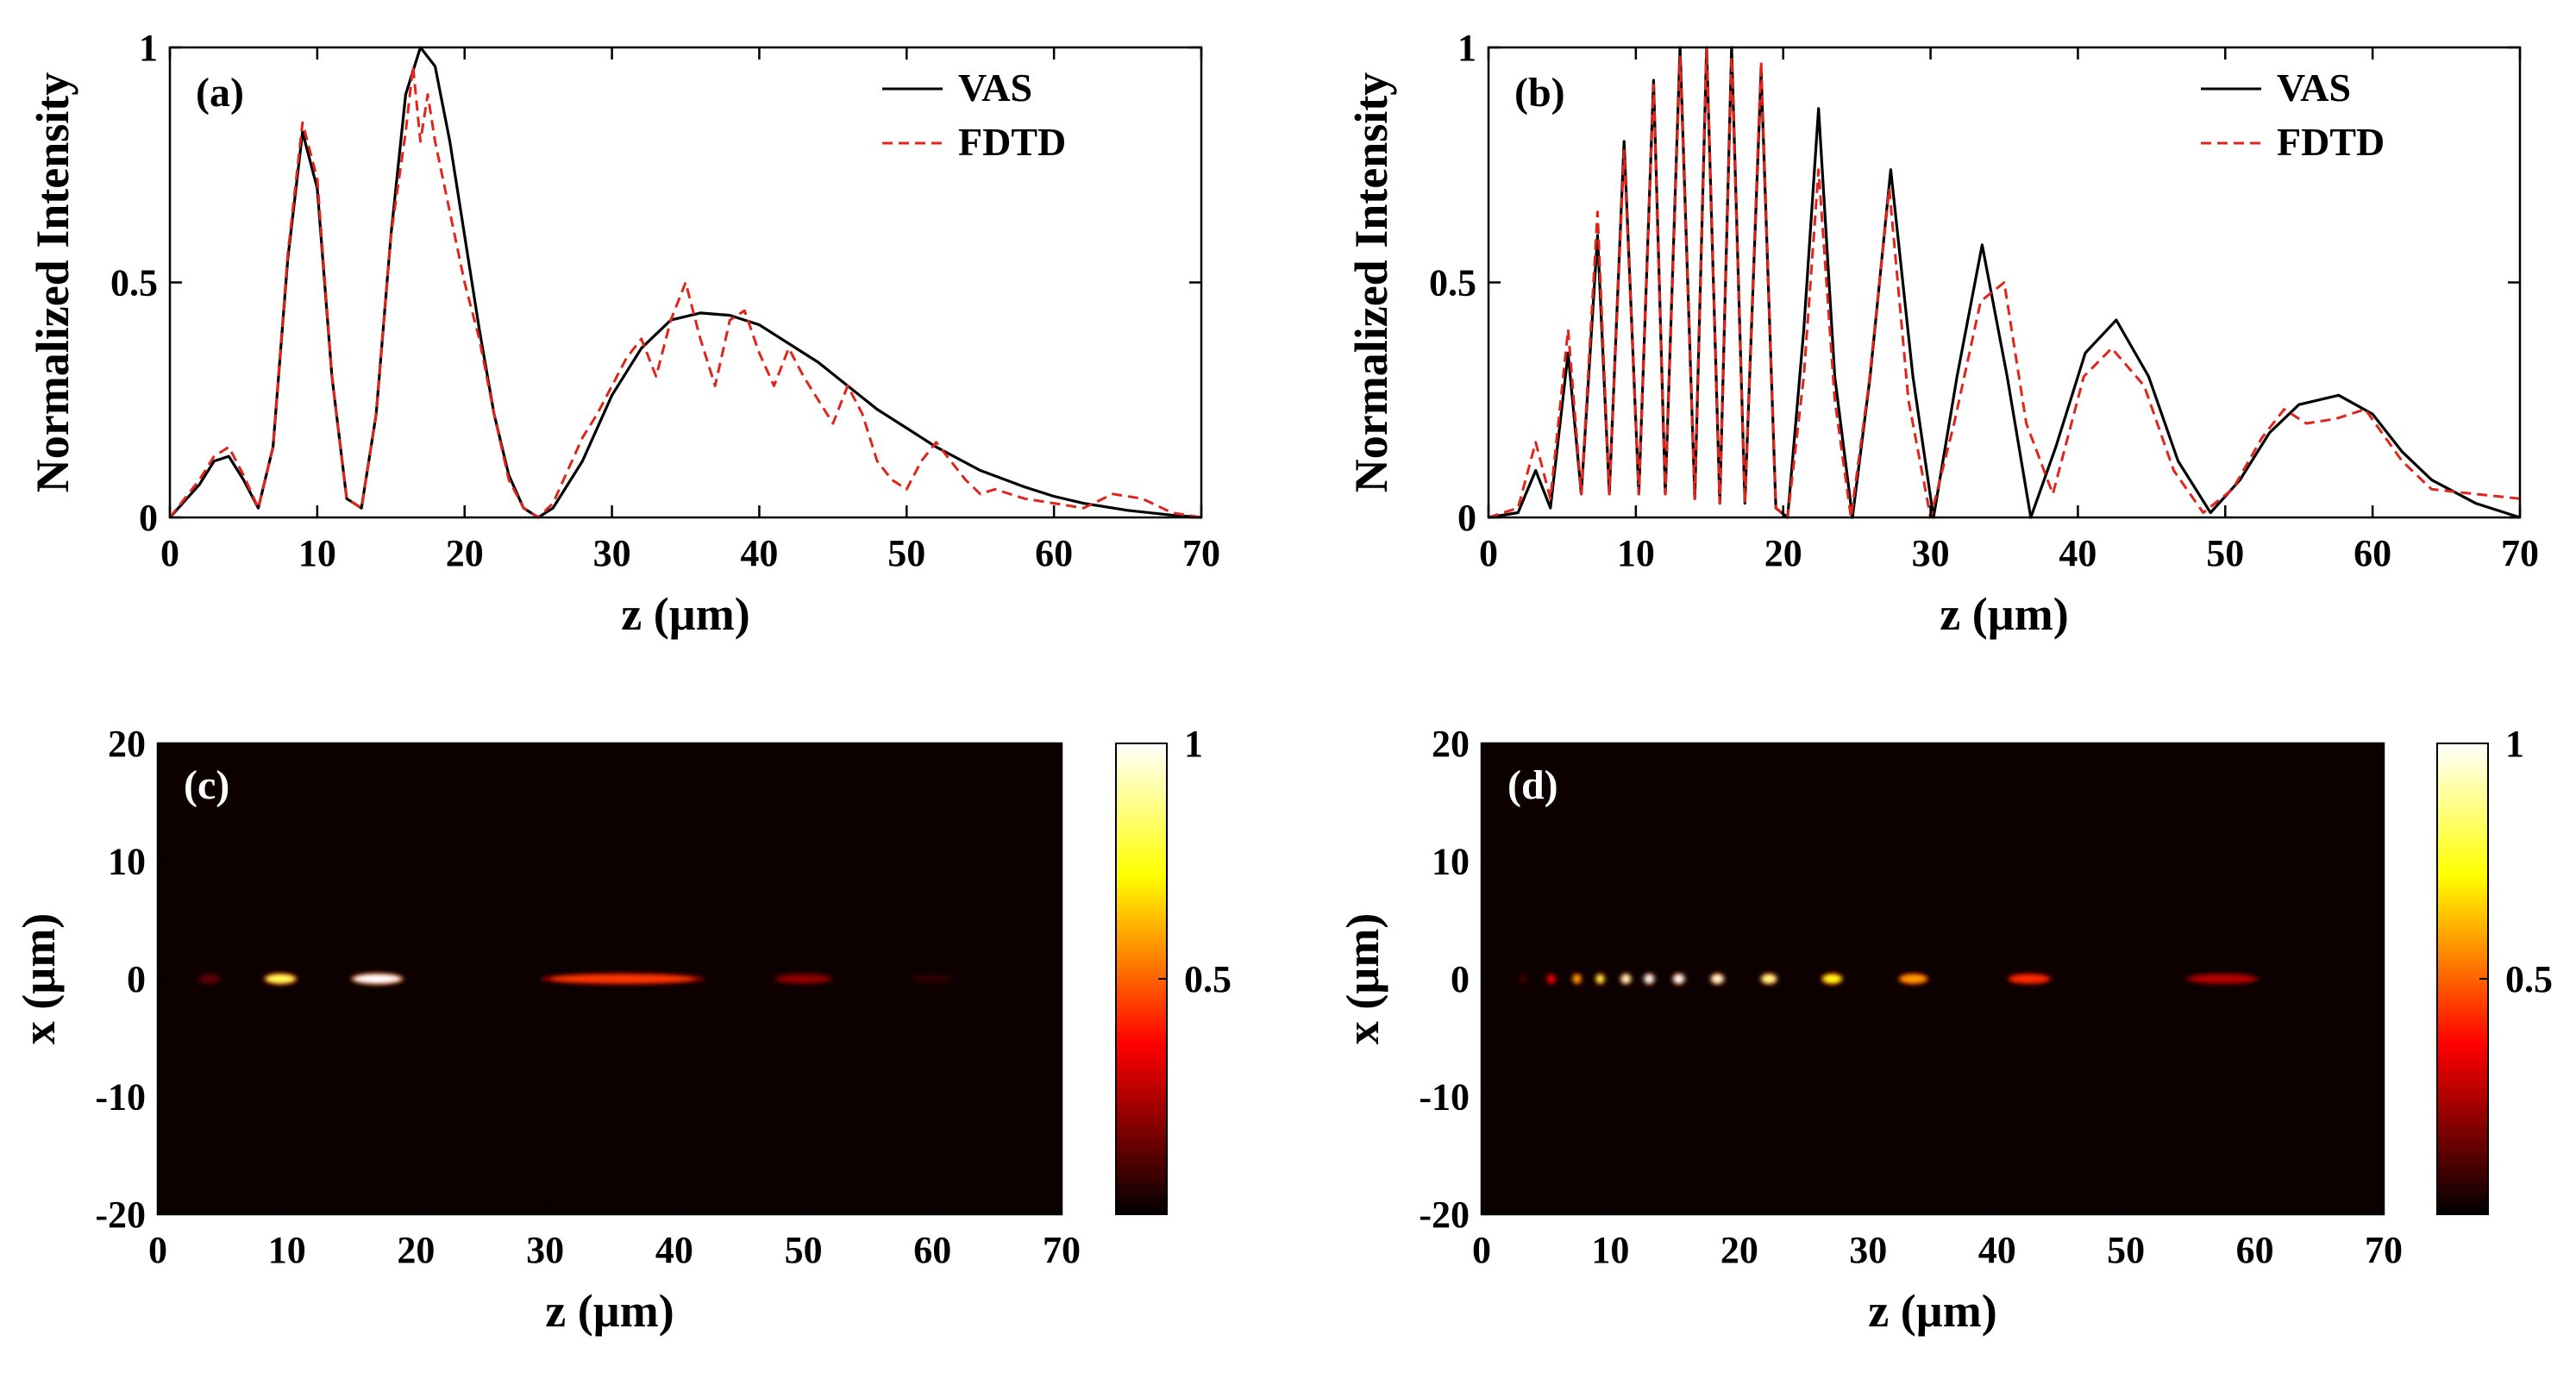 The width and height of the screenshot is (2576, 1379). What do you see at coordinates (220, 93) in the screenshot?
I see `panel-label: (a)` at bounding box center [220, 93].